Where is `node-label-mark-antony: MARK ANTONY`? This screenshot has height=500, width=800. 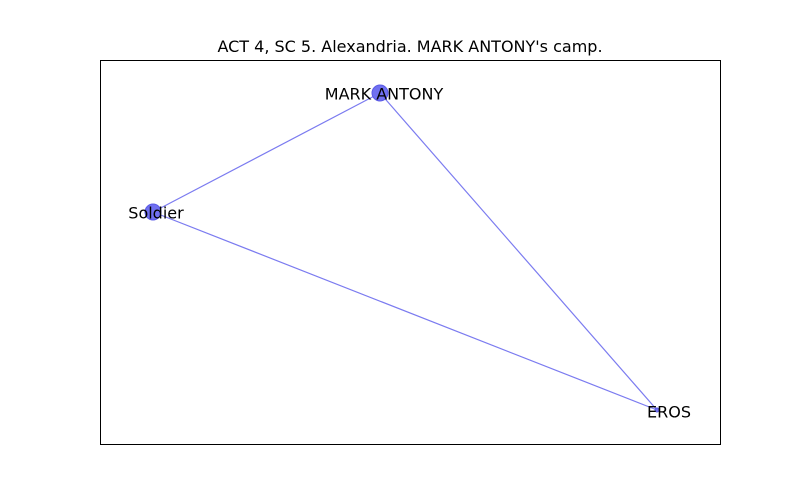
node-label-mark-antony: MARK ANTONY is located at coordinates (384, 94).